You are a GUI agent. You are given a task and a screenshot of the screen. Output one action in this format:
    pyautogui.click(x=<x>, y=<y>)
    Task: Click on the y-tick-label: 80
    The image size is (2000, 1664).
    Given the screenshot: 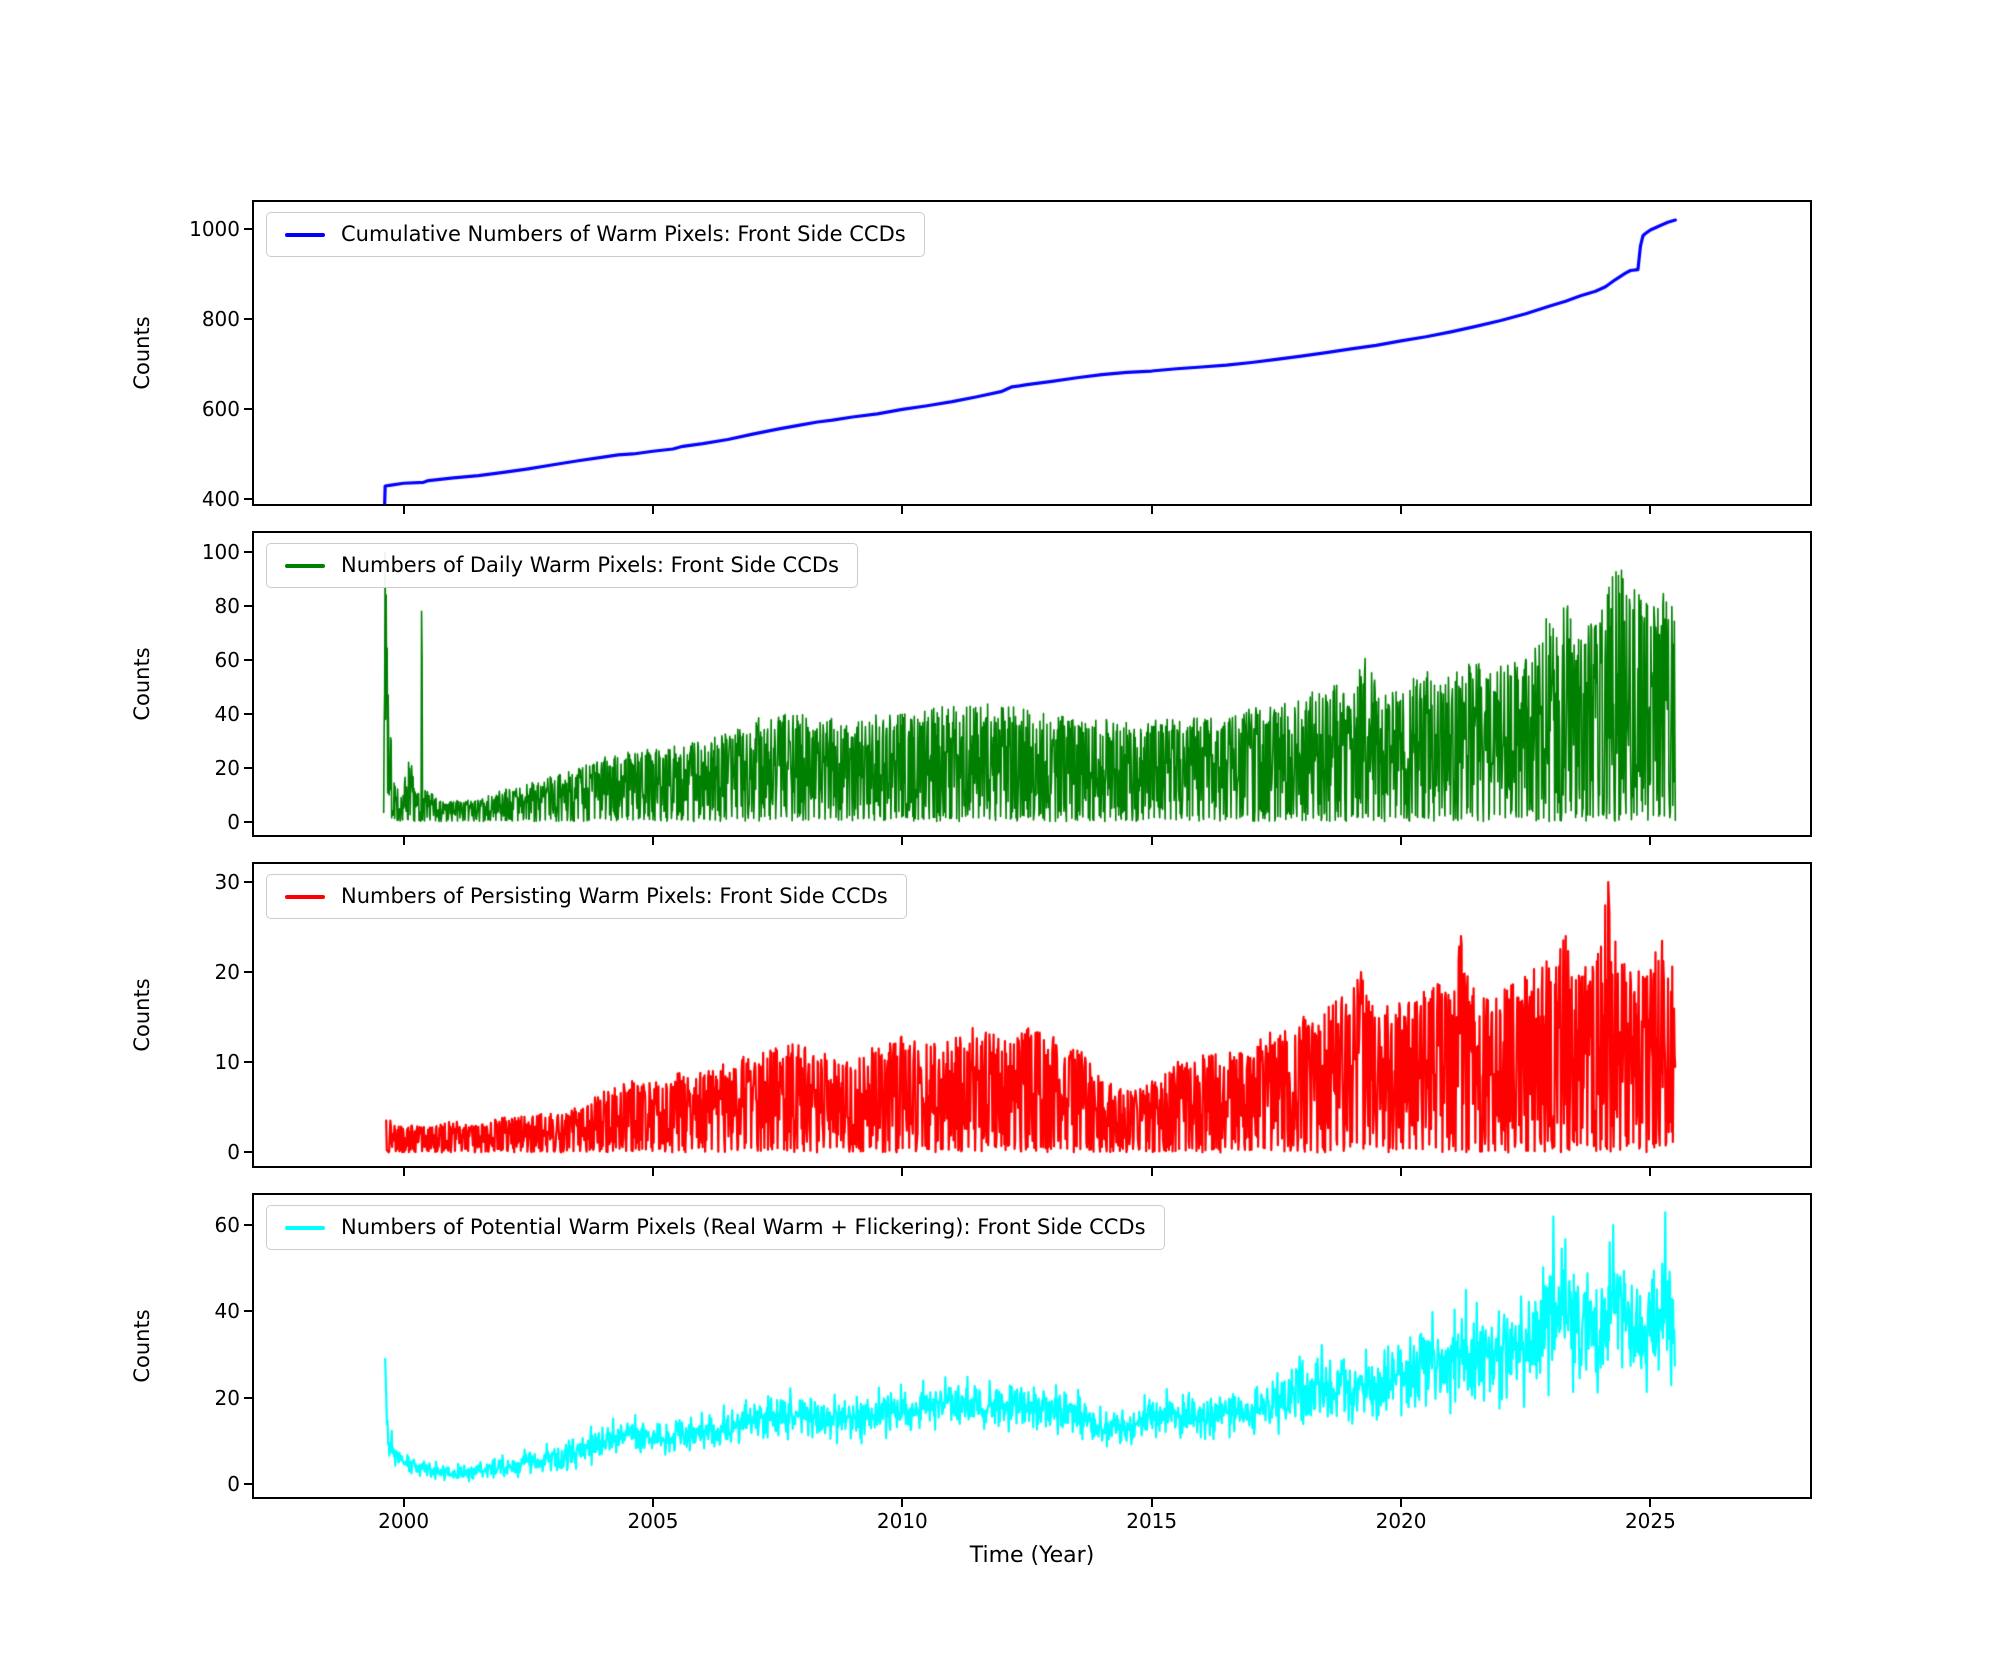 What is the action you would take?
    pyautogui.click(x=227, y=605)
    